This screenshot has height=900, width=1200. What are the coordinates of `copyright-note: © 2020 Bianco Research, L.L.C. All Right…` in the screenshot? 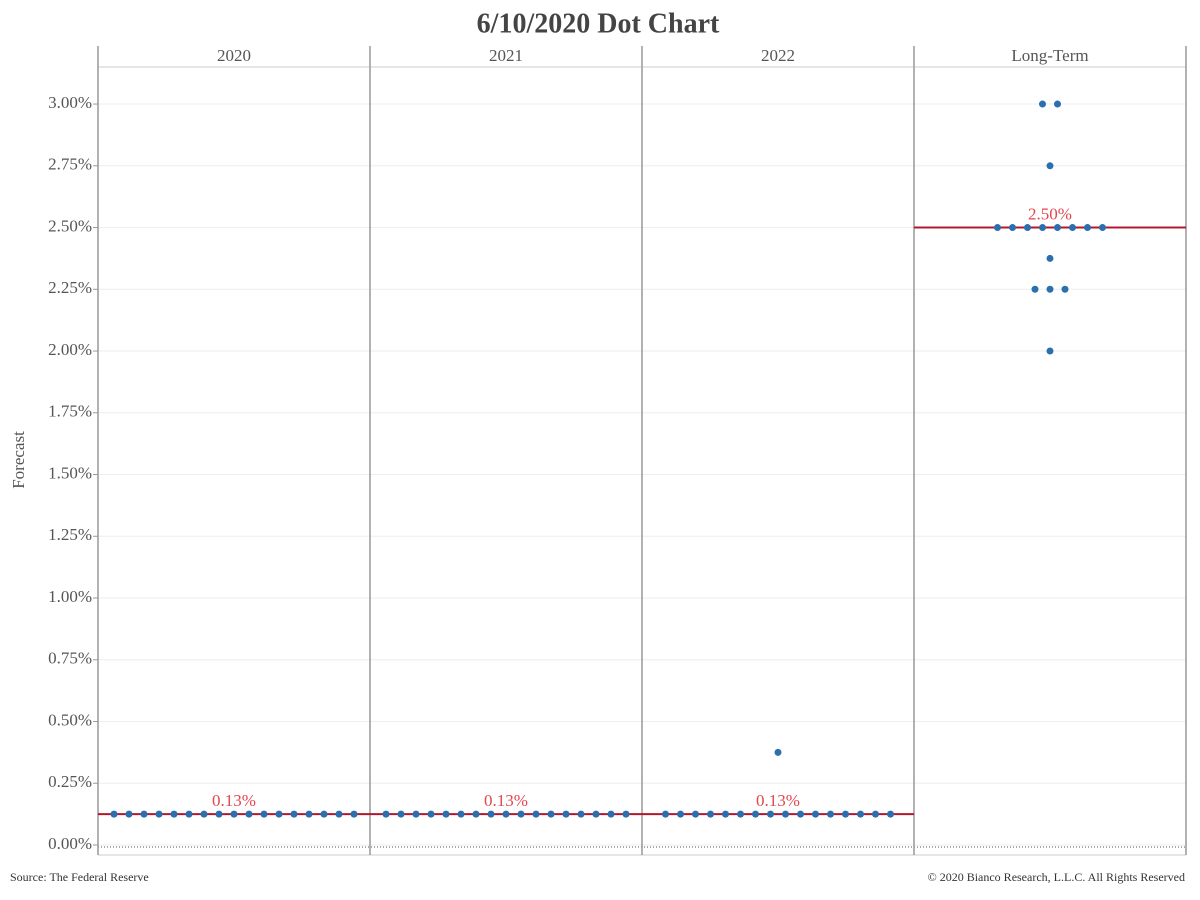 It's located at (1056, 877).